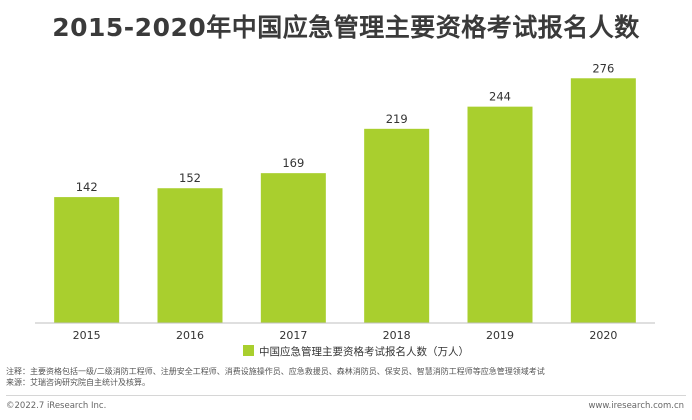 The image size is (692, 420). What do you see at coordinates (190, 178) in the screenshot?
I see `data-label-2016: 152` at bounding box center [190, 178].